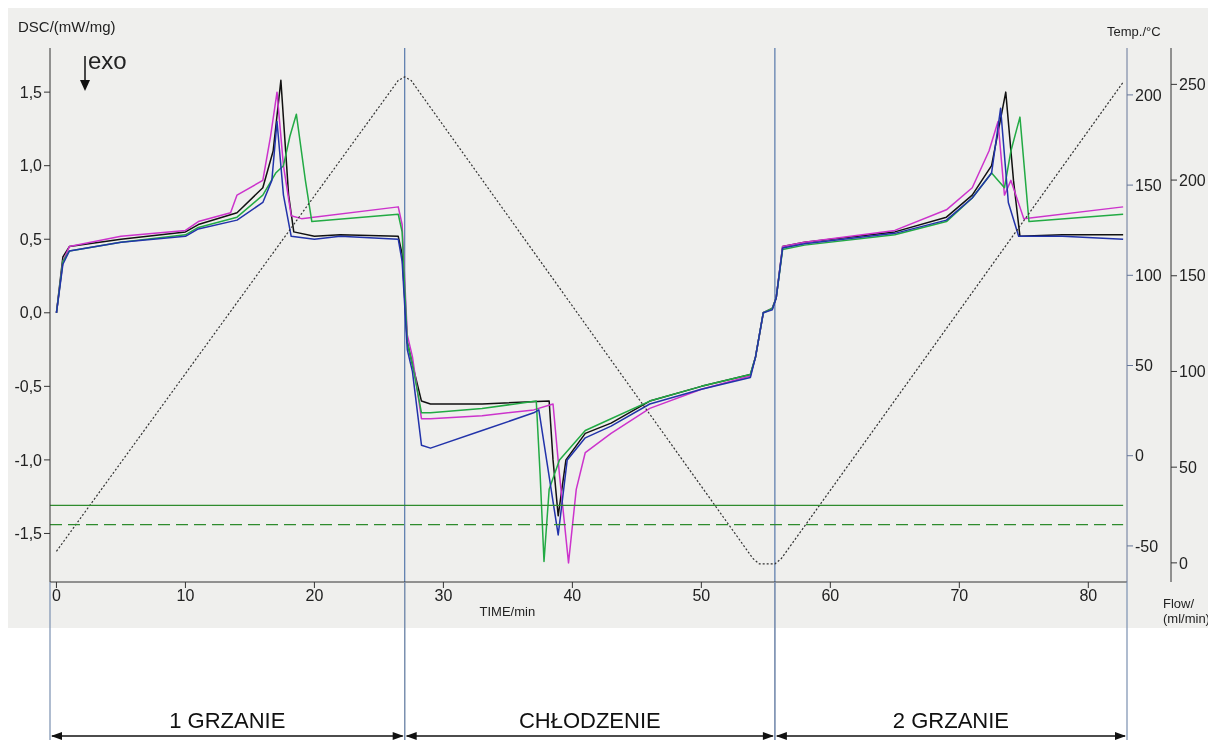 The width and height of the screenshot is (1208, 744). Describe the element at coordinates (1134, 31) in the screenshot. I see `y2-axis-title: Temp./°C` at that location.